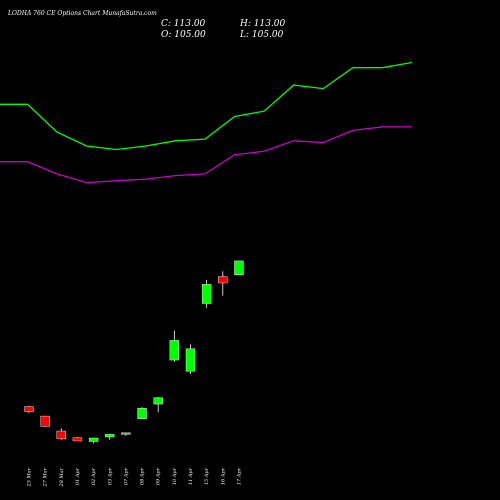 This screenshot has height=500, width=500. Describe the element at coordinates (46, 477) in the screenshot. I see `x-tick-label: 27 Mar` at that location.